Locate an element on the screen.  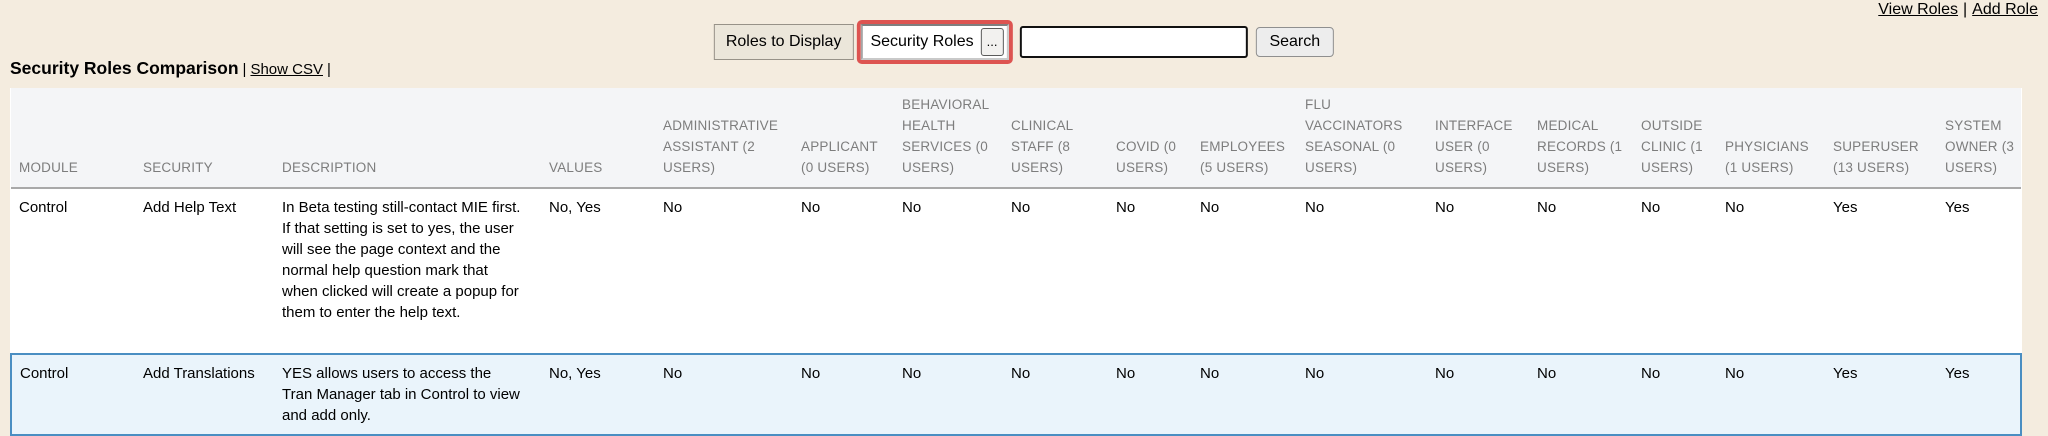
column-header-employees: EMPLOYEES (5 USERS) is located at coordinates (1244, 138).